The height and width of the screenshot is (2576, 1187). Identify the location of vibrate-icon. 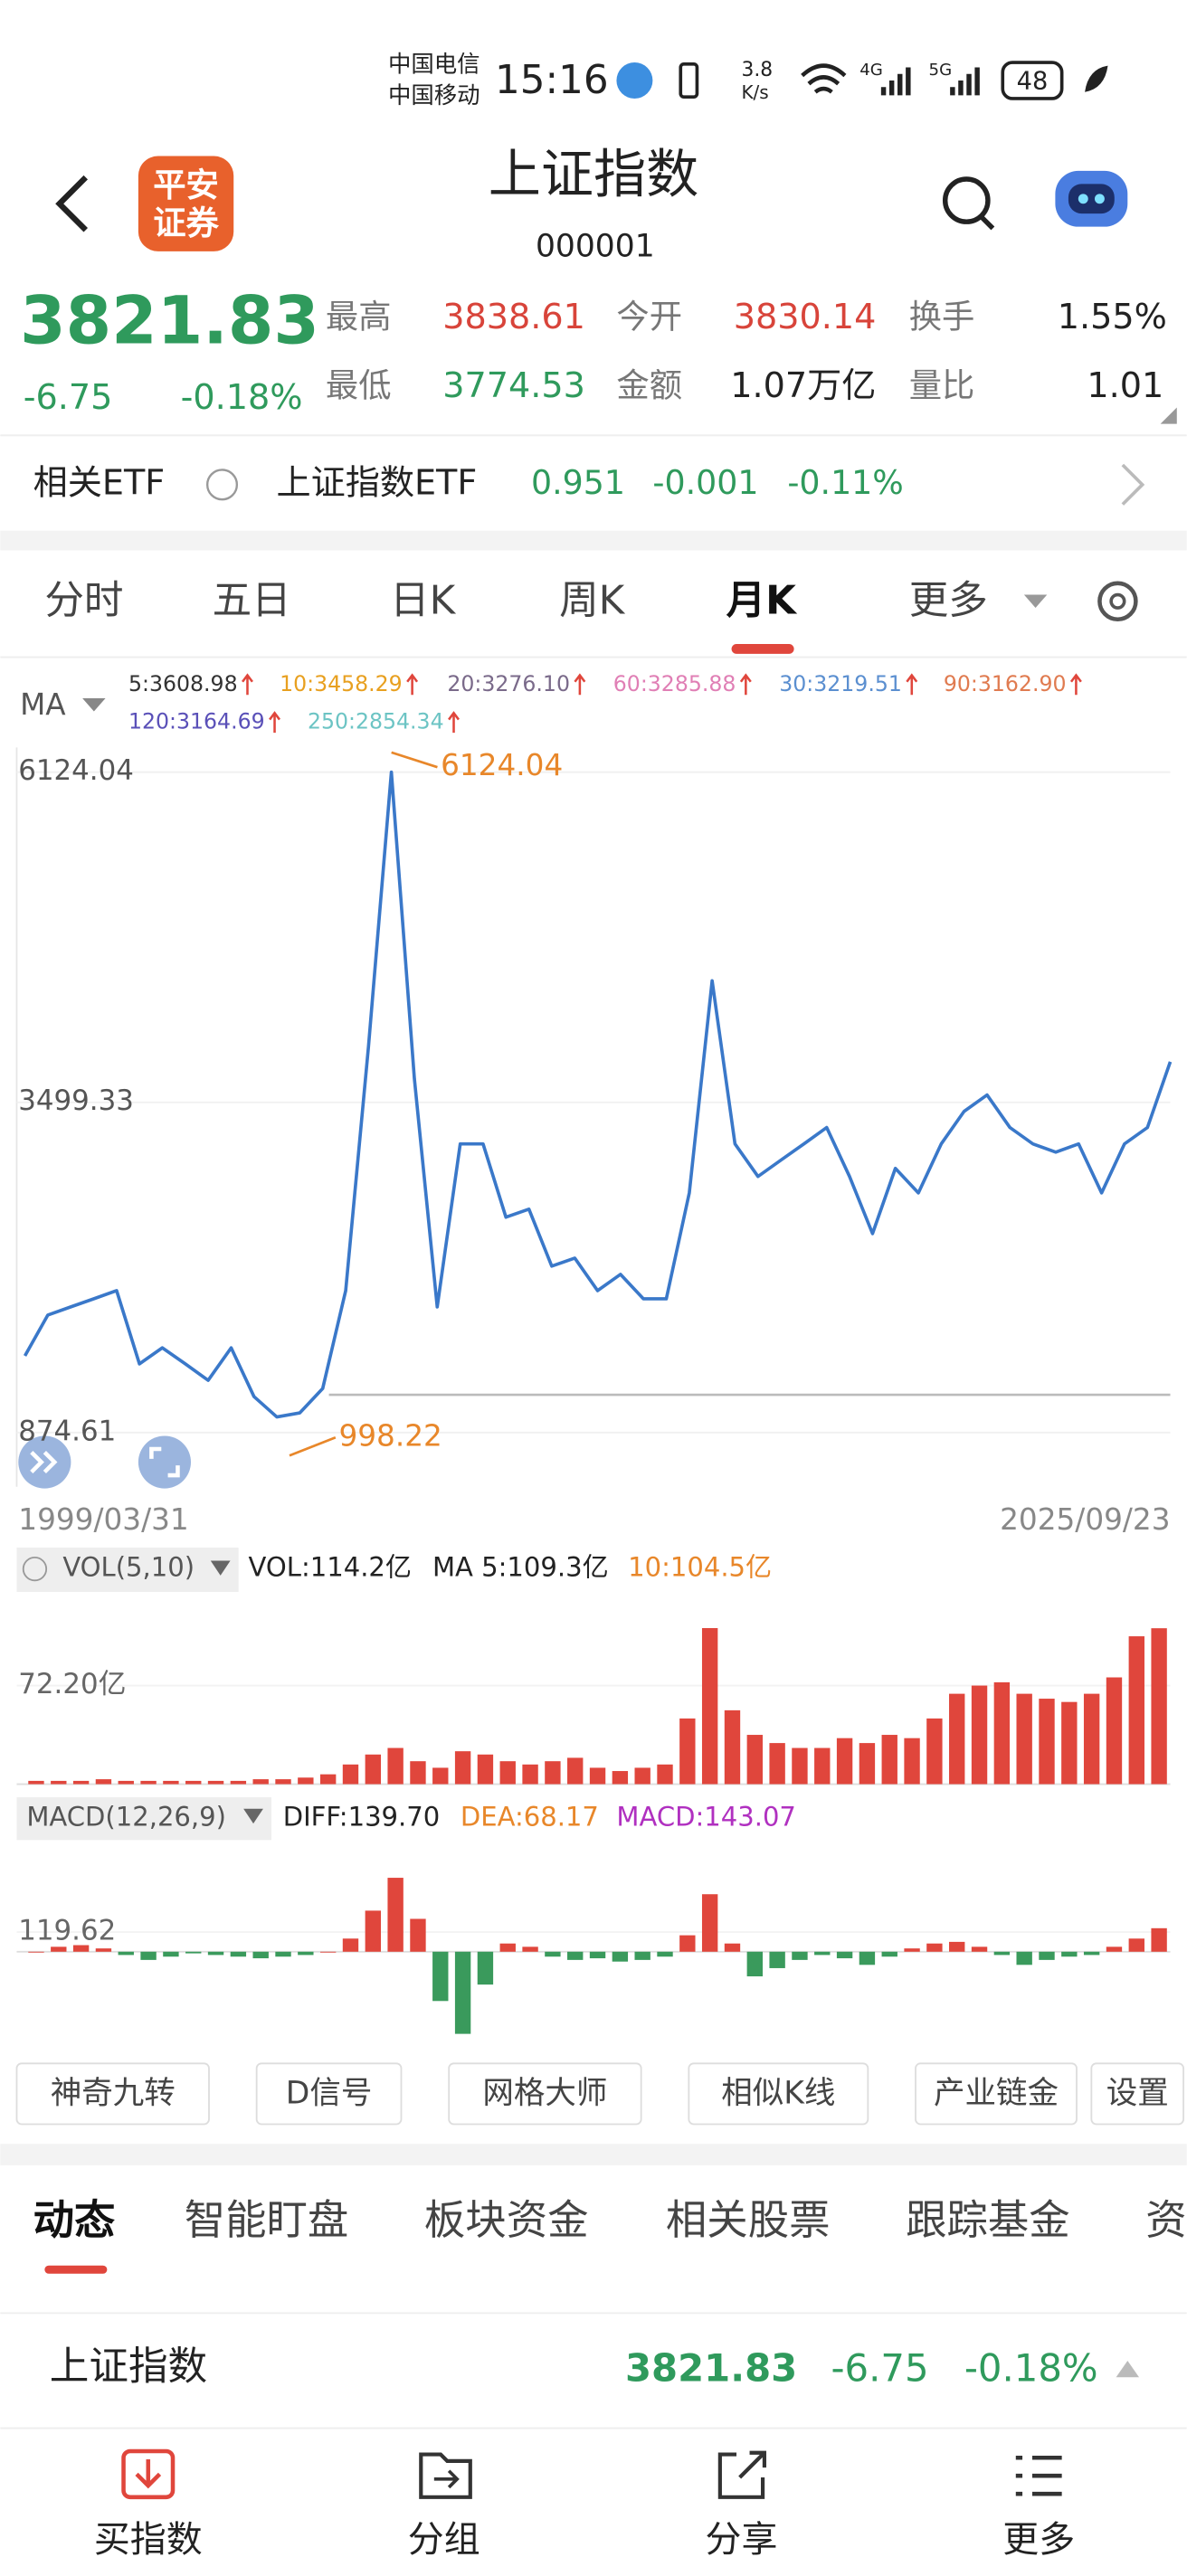
(689, 80).